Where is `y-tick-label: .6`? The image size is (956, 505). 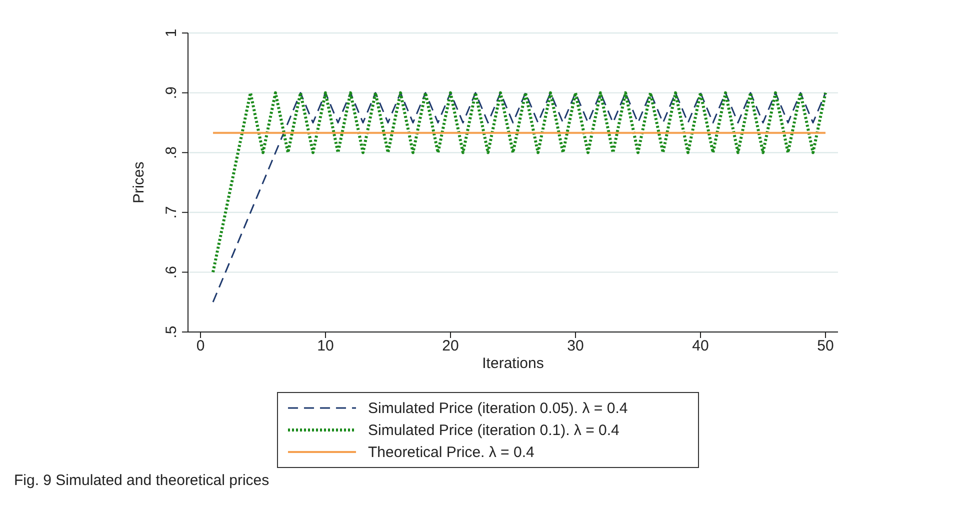 y-tick-label: .6 is located at coordinates (171, 272).